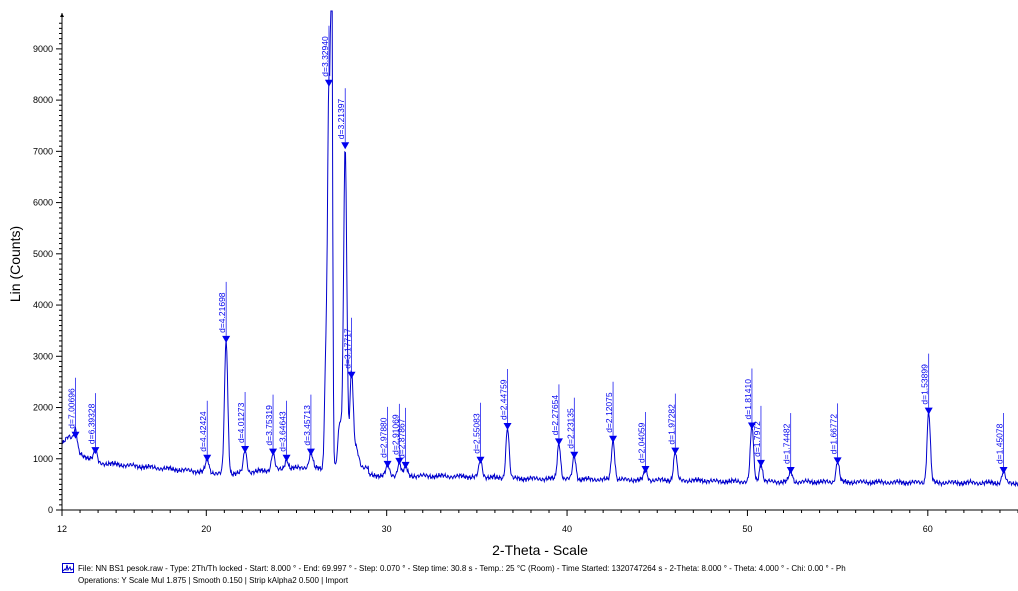  I want to click on peak-label: d=4.21698, so click(222, 312).